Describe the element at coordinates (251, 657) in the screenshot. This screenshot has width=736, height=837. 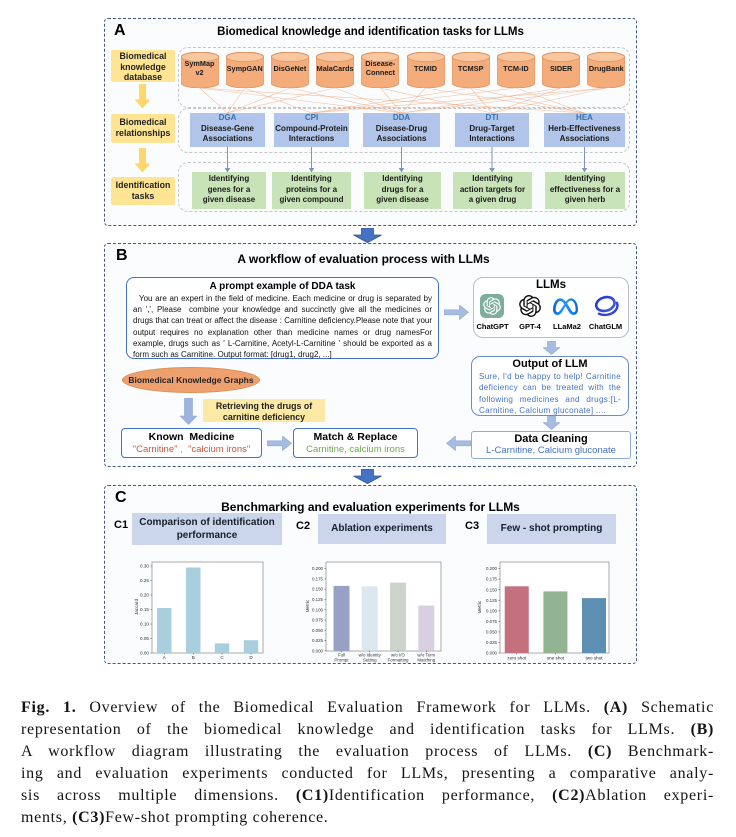
I see `svg-text: D` at that location.